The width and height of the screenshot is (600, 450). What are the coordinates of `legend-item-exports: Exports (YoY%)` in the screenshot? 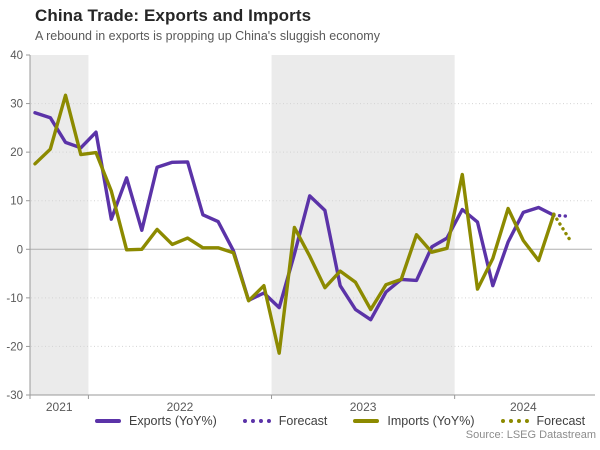 It's located at (156, 421).